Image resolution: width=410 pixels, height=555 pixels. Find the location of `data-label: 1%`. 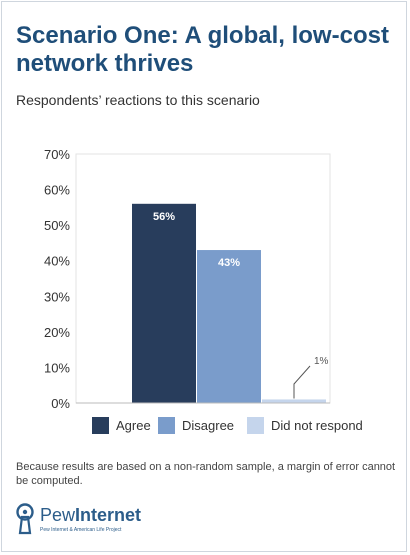

data-label: 1% is located at coordinates (321, 361).